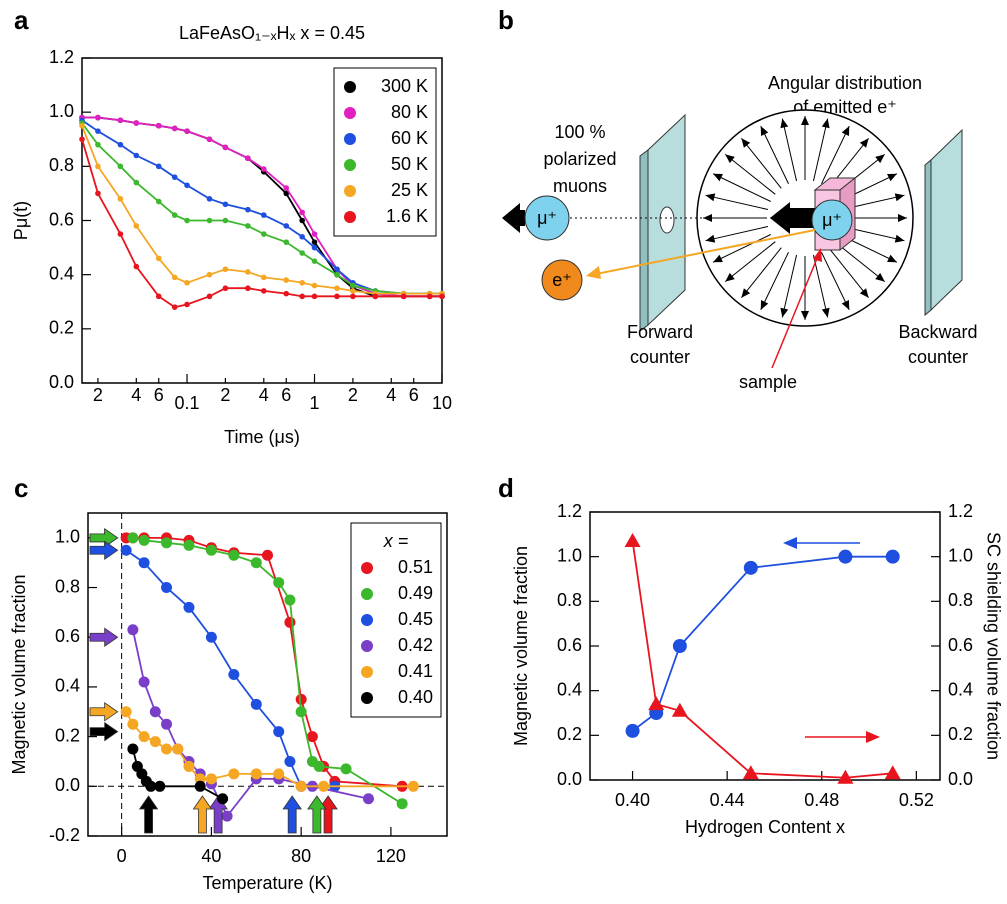 The image size is (1007, 904). What do you see at coordinates (21, 488) in the screenshot?
I see `panel-label: c` at bounding box center [21, 488].